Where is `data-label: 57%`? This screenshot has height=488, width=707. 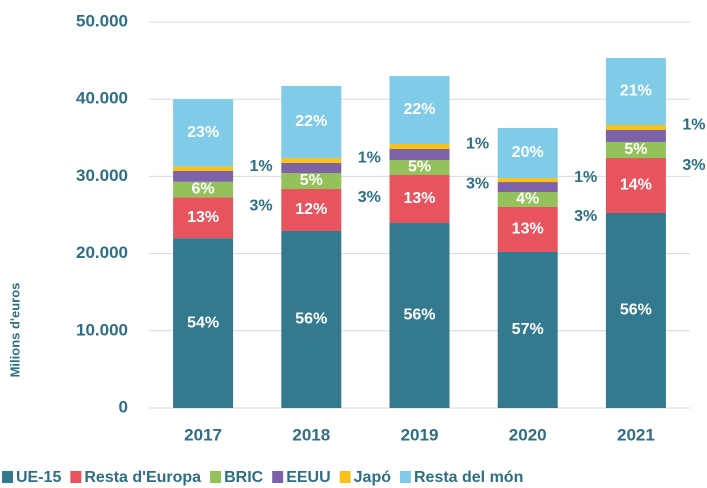
data-label: 57% is located at coordinates (528, 329).